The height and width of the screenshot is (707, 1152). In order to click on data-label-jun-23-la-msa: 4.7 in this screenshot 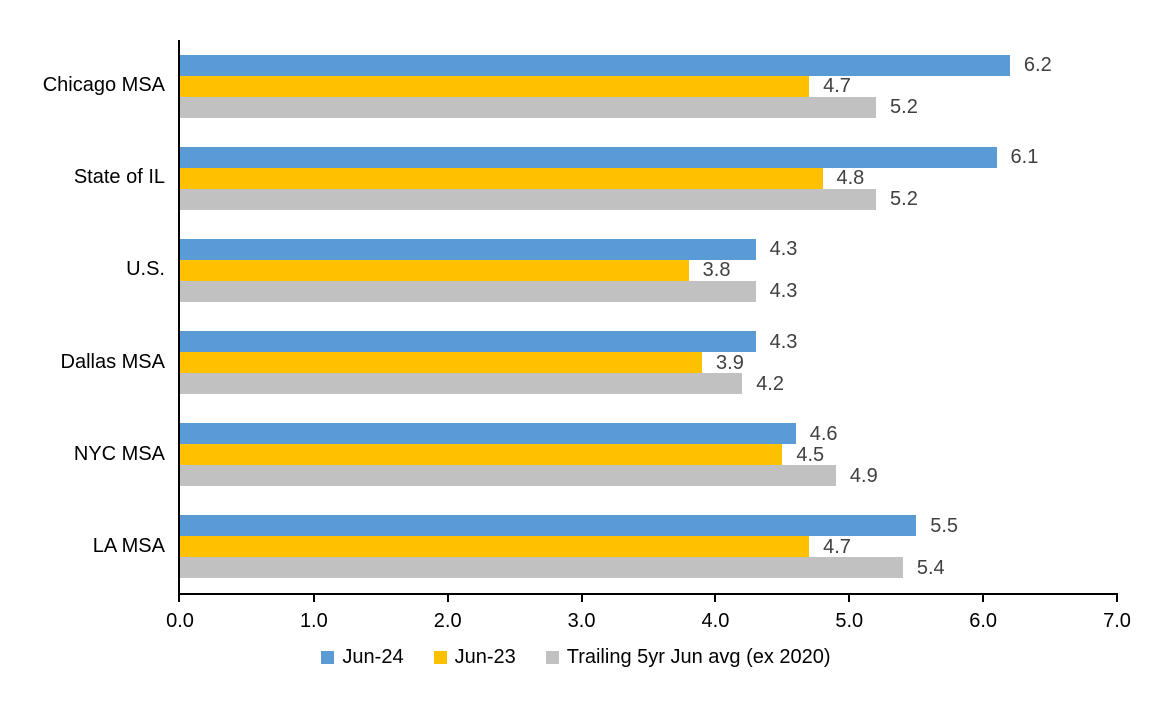, I will do `click(837, 546)`.